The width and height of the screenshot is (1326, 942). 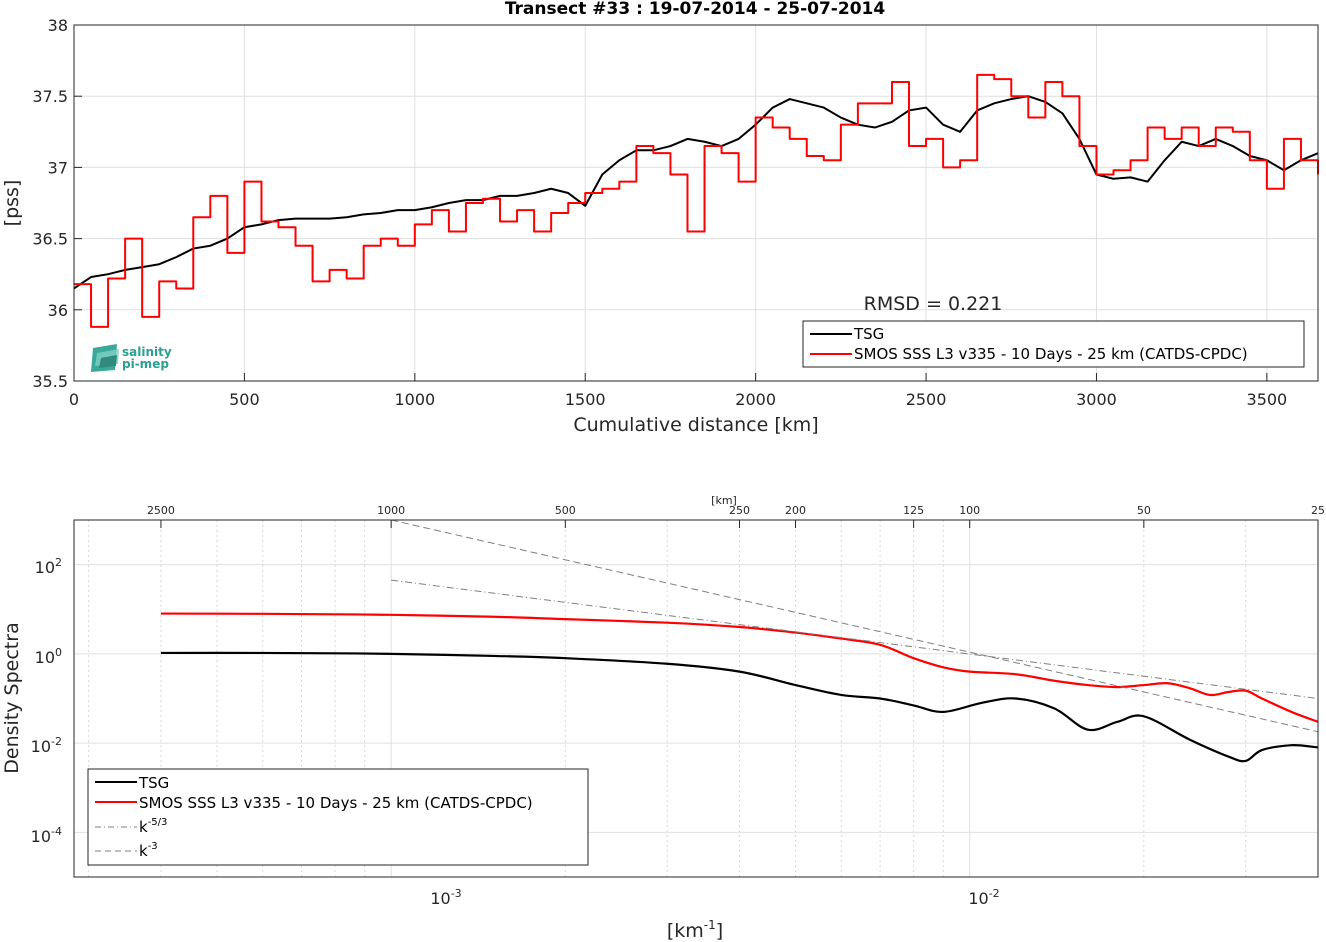 I want to click on salinity-pi-mep-logo: salinity pi-mep, so click(x=131, y=358).